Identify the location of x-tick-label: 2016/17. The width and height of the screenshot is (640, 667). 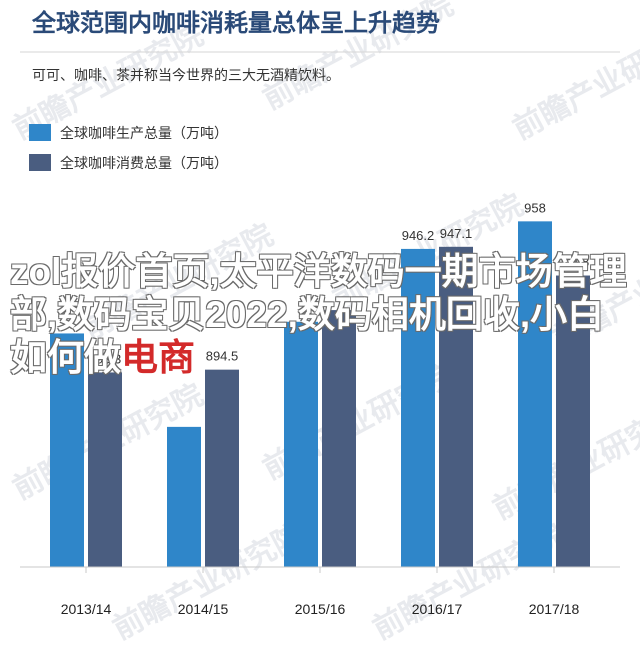
(437, 609).